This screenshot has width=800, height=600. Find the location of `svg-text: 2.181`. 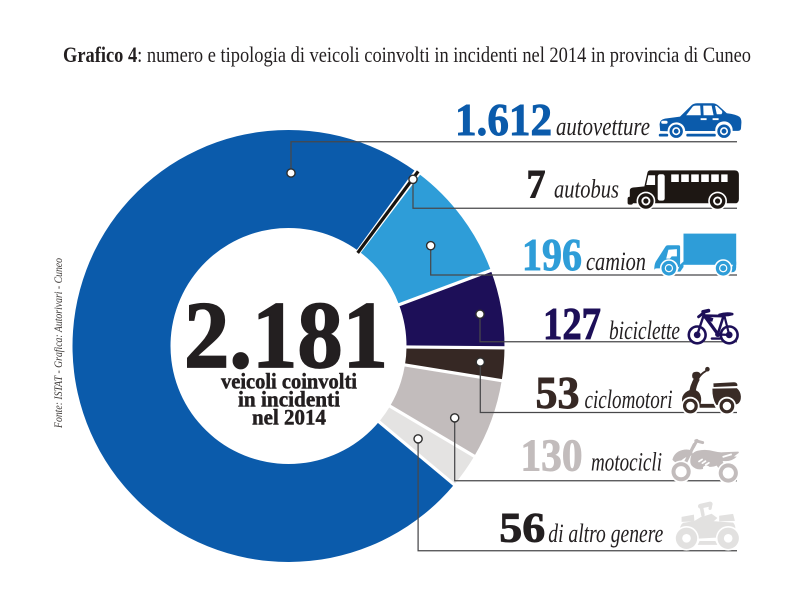

svg-text: 2.181 is located at coordinates (286, 335).